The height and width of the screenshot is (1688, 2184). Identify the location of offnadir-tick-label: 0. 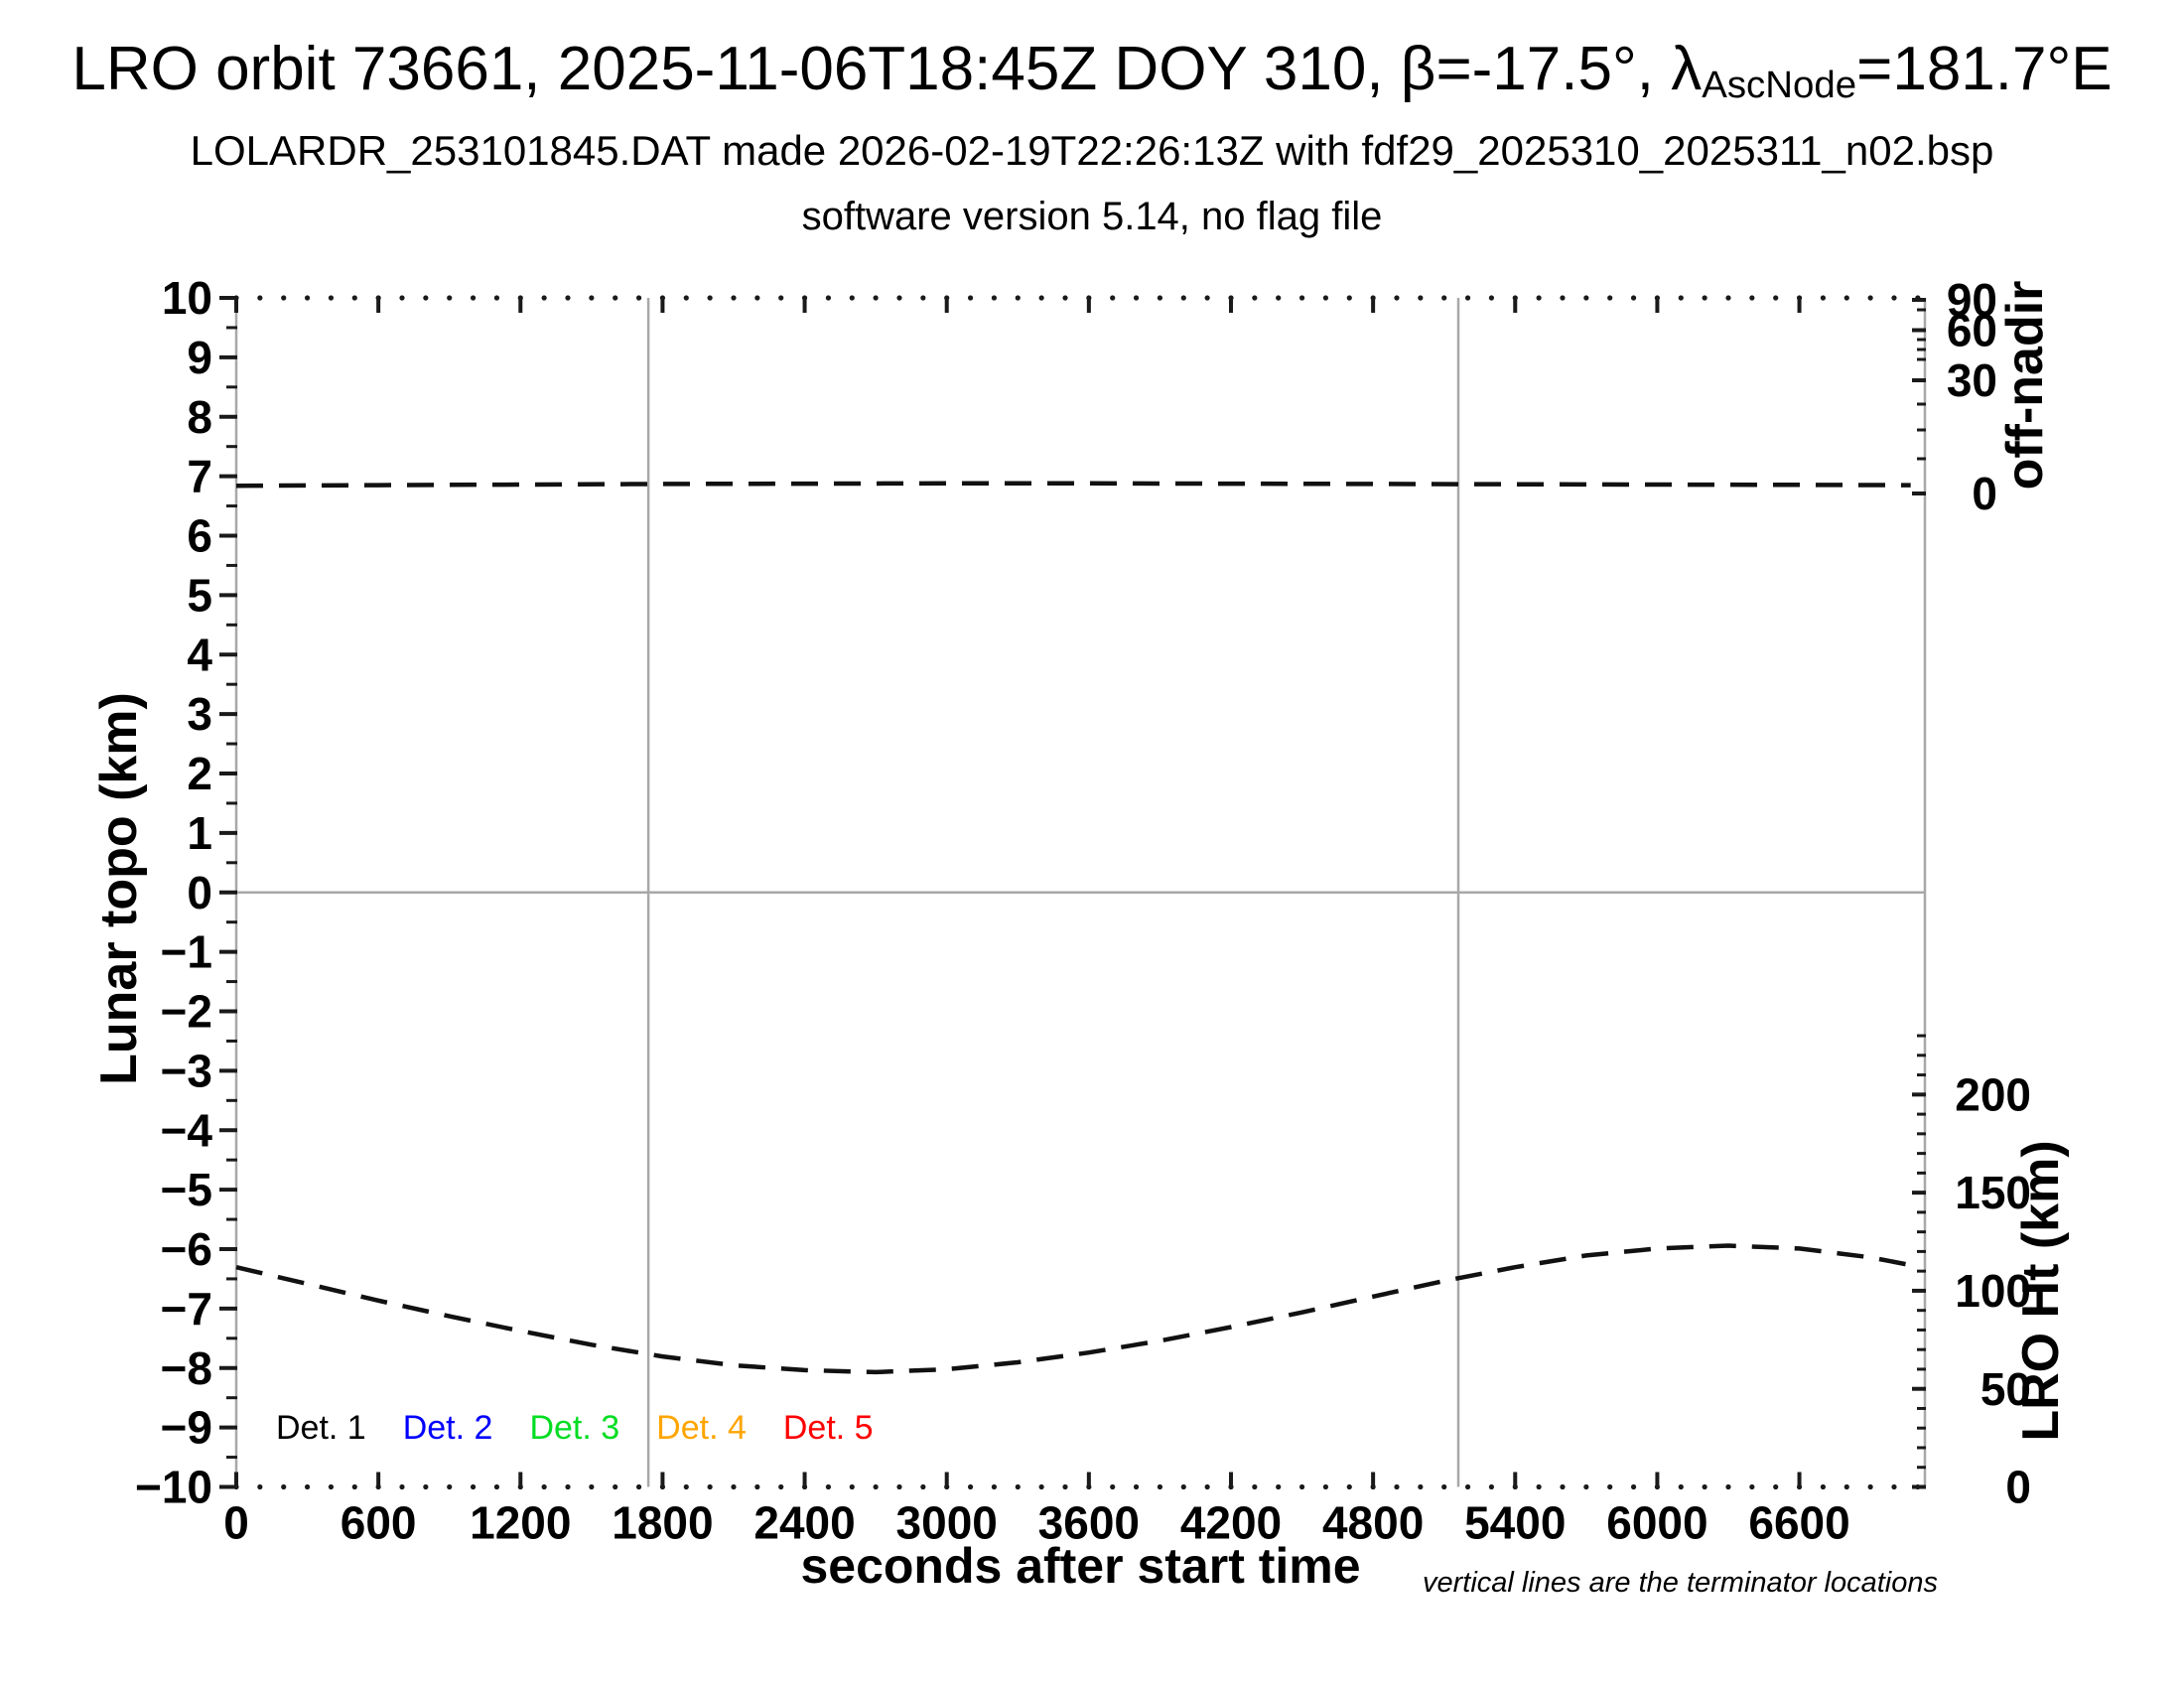
(1984, 493).